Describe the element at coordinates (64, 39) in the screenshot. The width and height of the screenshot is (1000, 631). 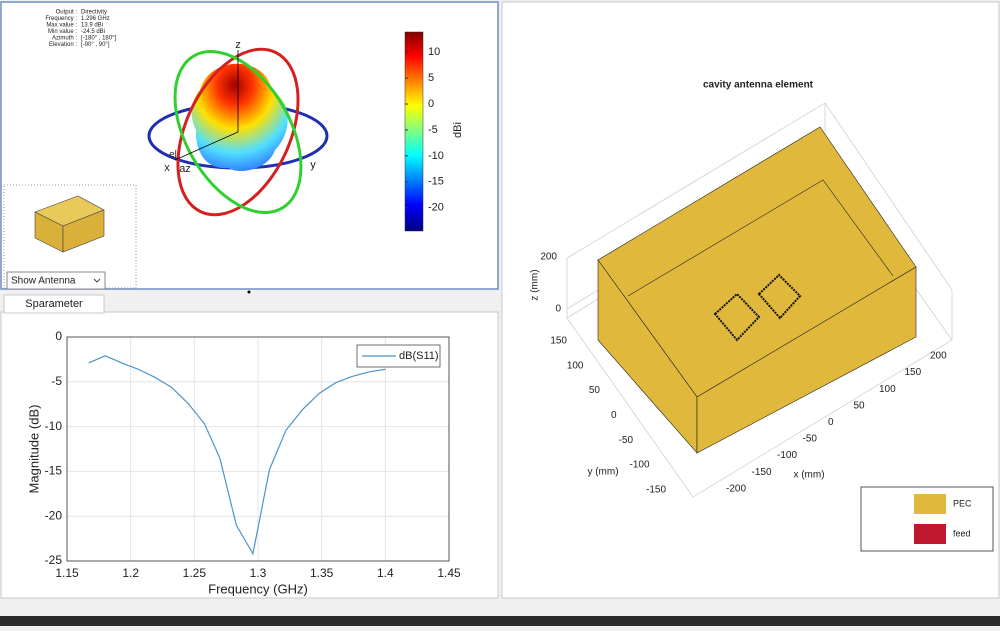
I see `info-label: Azimuth :` at that location.